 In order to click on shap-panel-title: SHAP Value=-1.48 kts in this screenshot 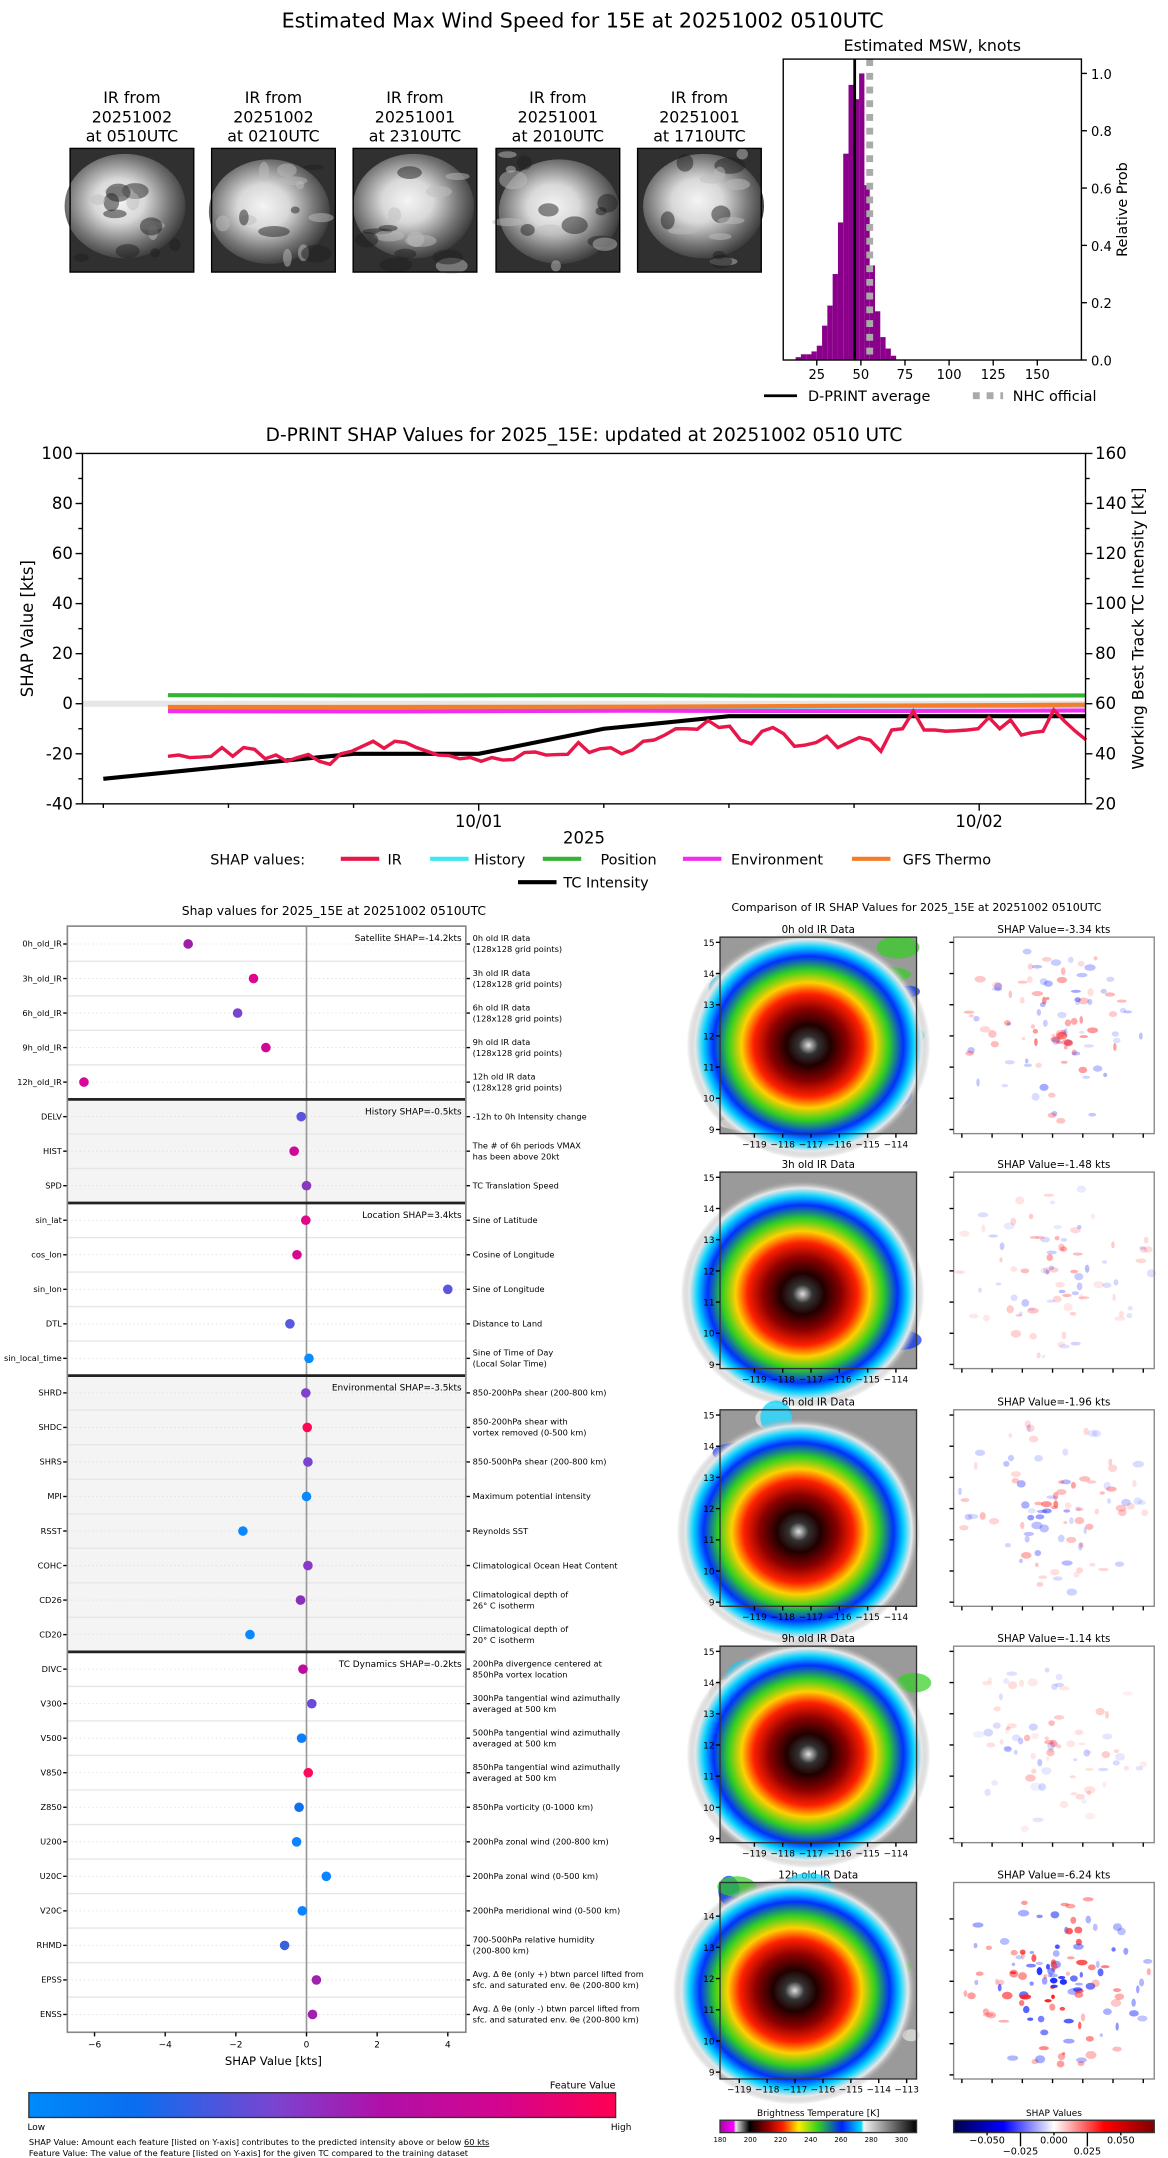, I will do `click(1053, 1165)`.